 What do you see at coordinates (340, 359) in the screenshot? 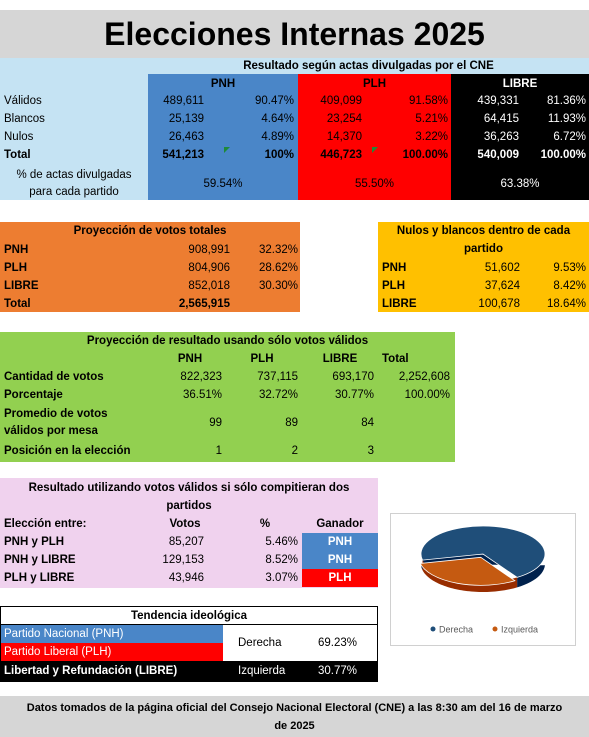
I see `validos-col: LIBRE` at bounding box center [340, 359].